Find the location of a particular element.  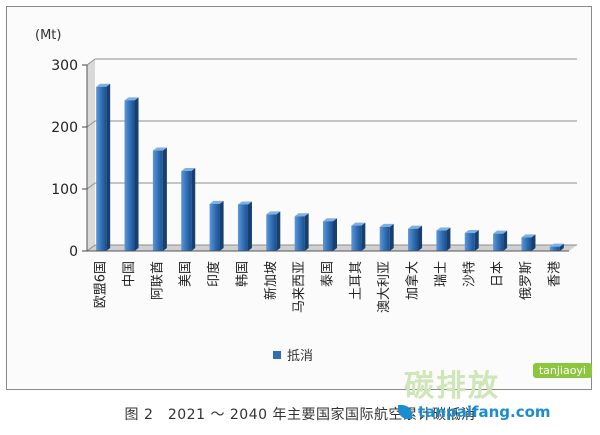

y-axis-label: (Mt) is located at coordinates (48, 35).